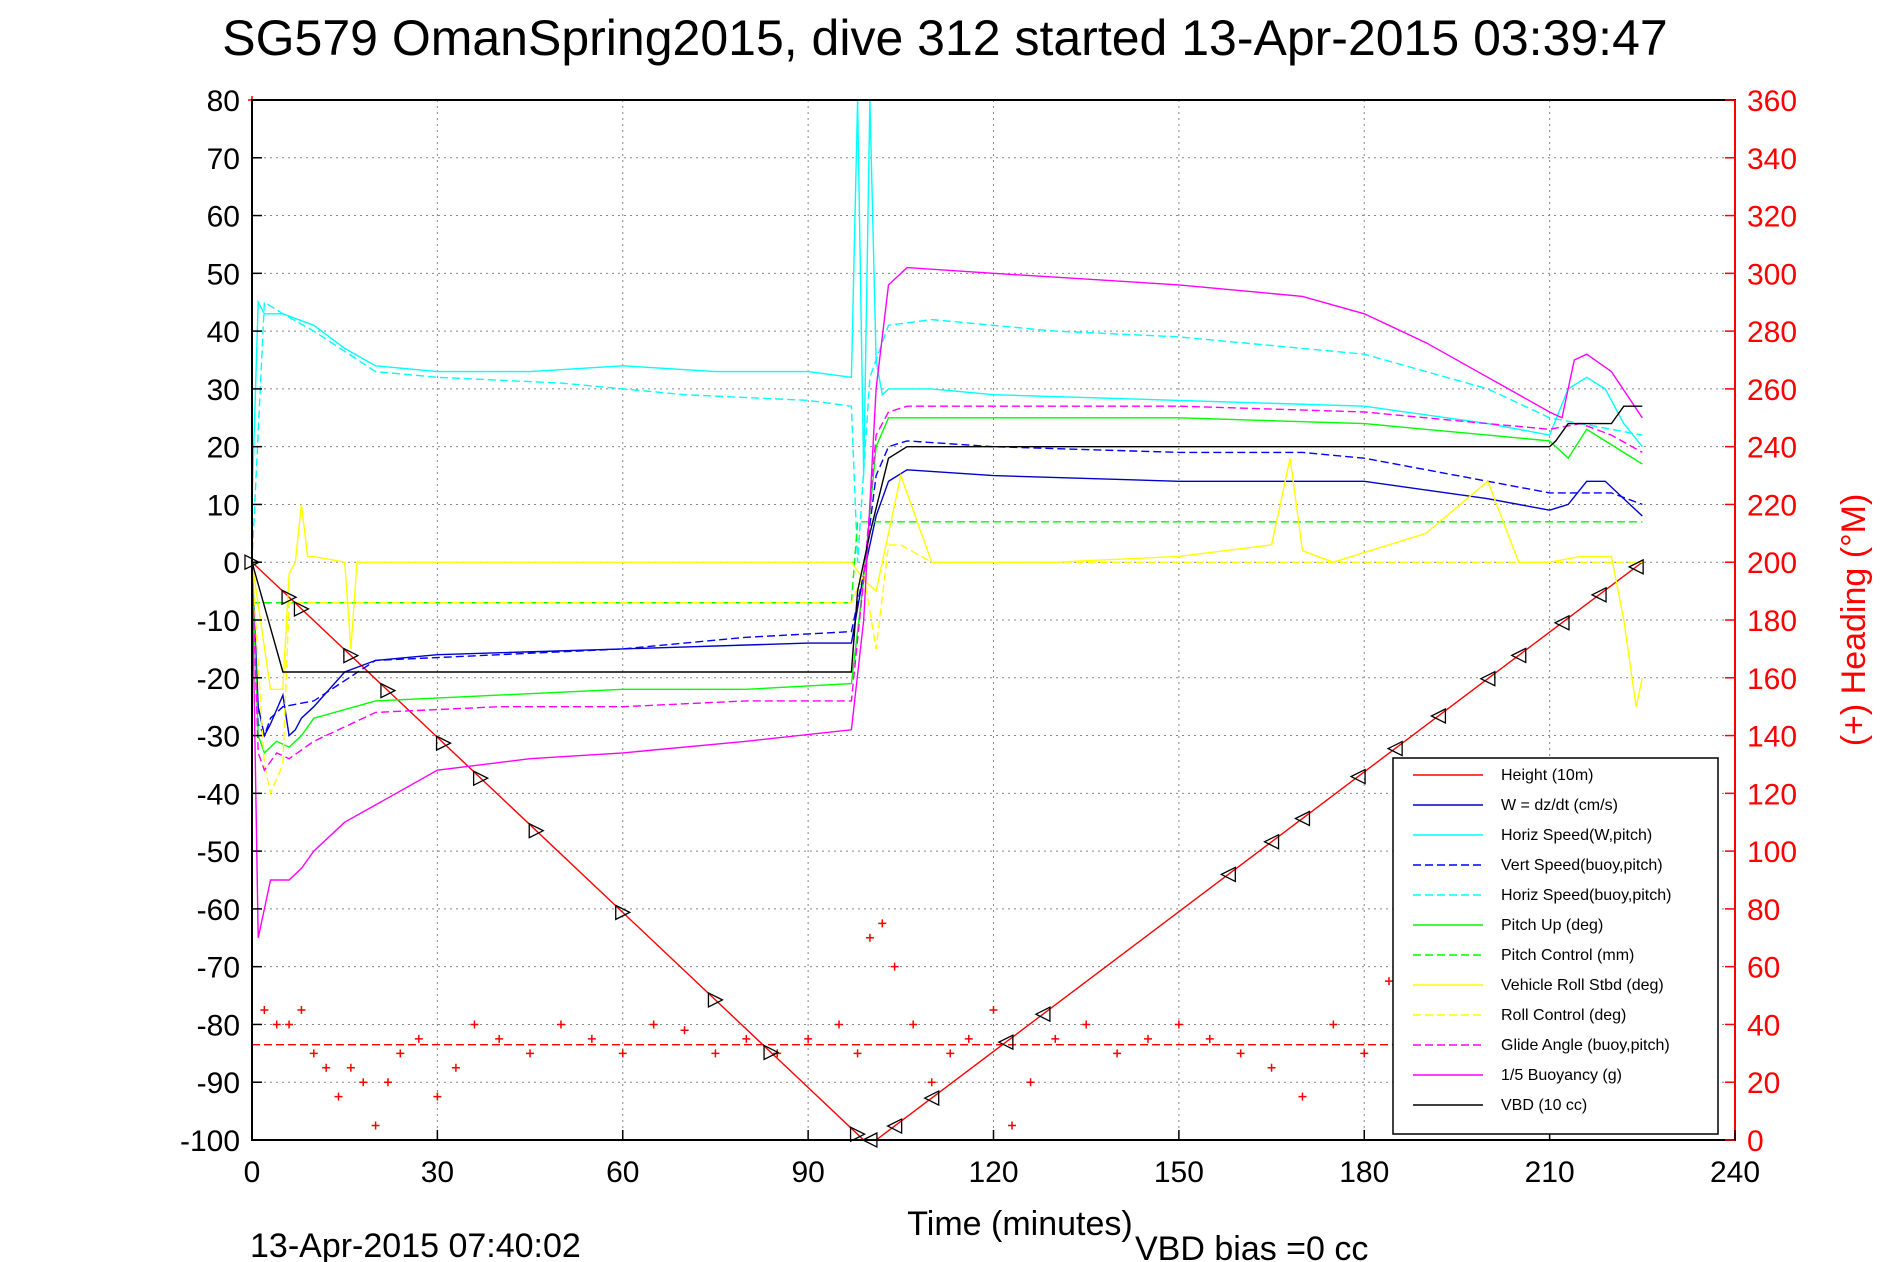 This screenshot has width=1891, height=1262. Describe the element at coordinates (1772, 621) in the screenshot. I see `y2-tick-label: 180` at that location.